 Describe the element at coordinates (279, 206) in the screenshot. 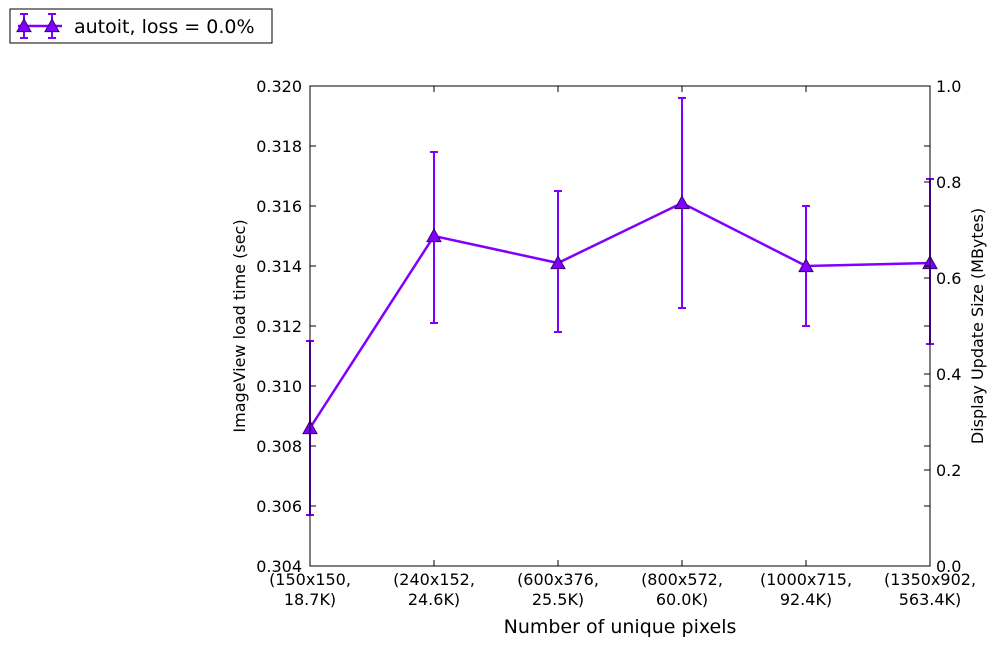

I see `y-tick-label: 0.316` at that location.